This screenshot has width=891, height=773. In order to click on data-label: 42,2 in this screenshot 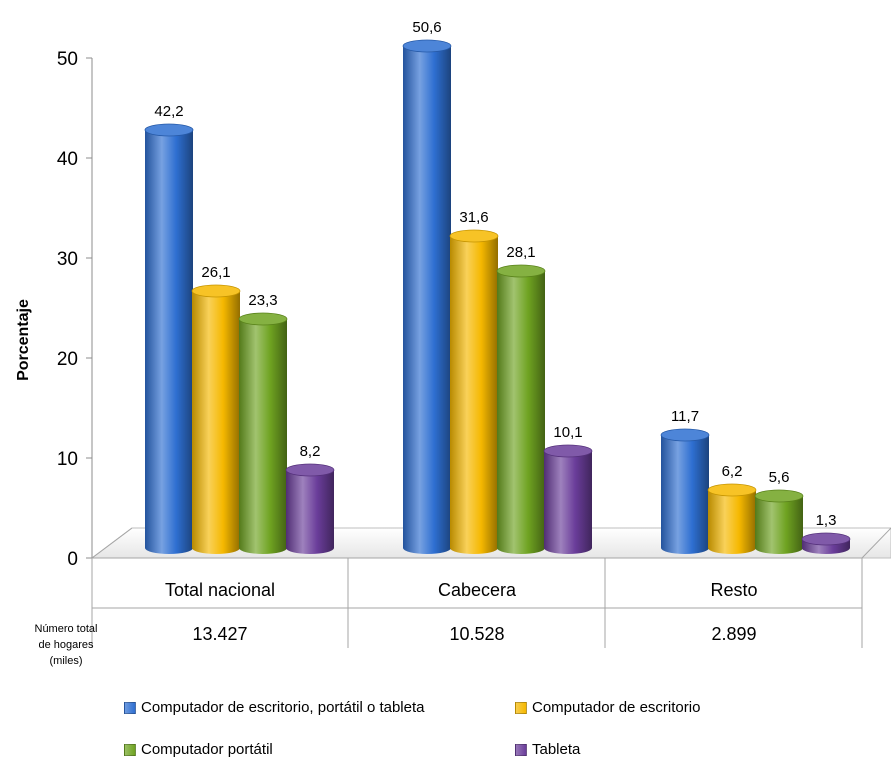, I will do `click(168, 111)`.